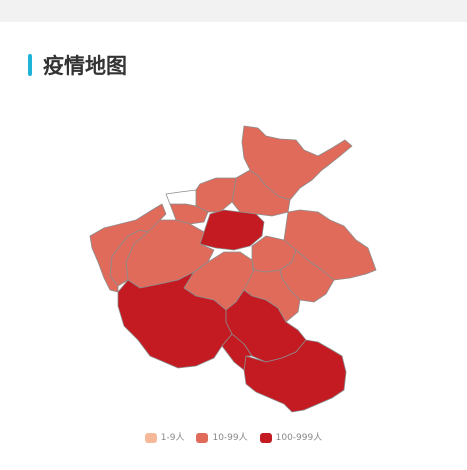 The width and height of the screenshot is (467, 470). What do you see at coordinates (172, 438) in the screenshot?
I see `legend-label: 1-9人` at bounding box center [172, 438].